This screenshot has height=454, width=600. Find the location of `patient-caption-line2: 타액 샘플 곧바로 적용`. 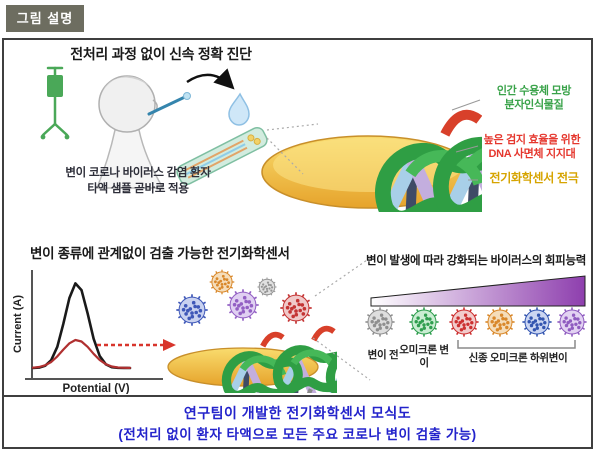

patient-caption-line2: 타액 샘플 곧바로 적용 is located at coordinates (138, 189).